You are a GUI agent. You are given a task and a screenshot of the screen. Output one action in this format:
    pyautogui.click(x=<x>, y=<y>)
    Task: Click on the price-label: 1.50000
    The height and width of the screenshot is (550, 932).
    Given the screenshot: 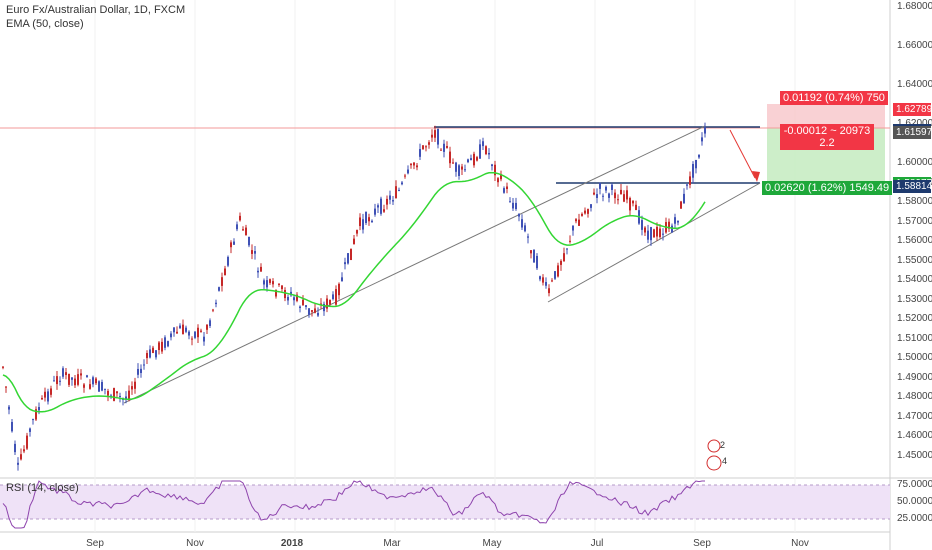 What is the action you would take?
    pyautogui.click(x=914, y=357)
    